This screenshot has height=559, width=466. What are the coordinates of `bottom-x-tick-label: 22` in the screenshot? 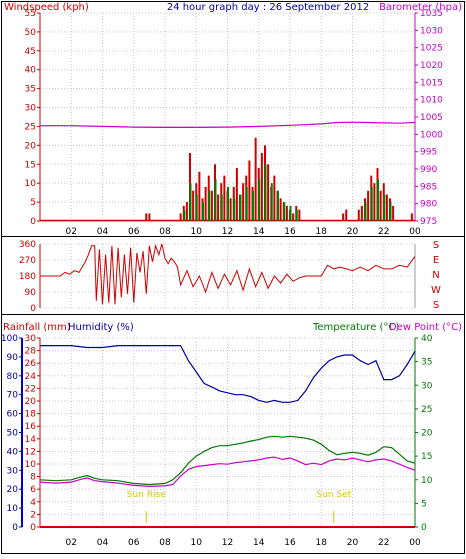 It's located at (383, 543).